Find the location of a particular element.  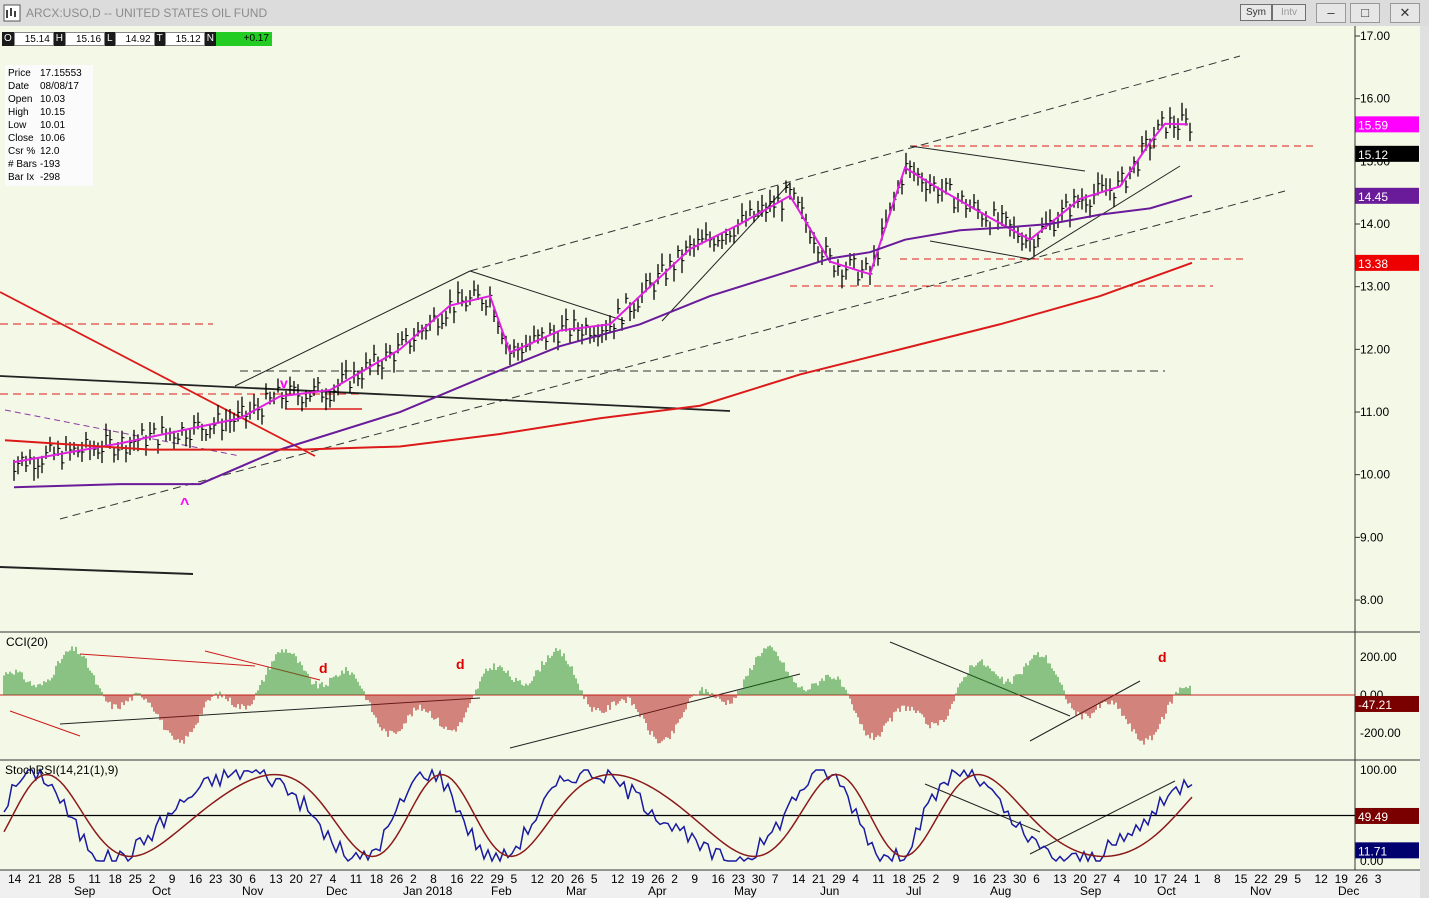

price-value-tag-label: 14.45 is located at coordinates (1373, 197).